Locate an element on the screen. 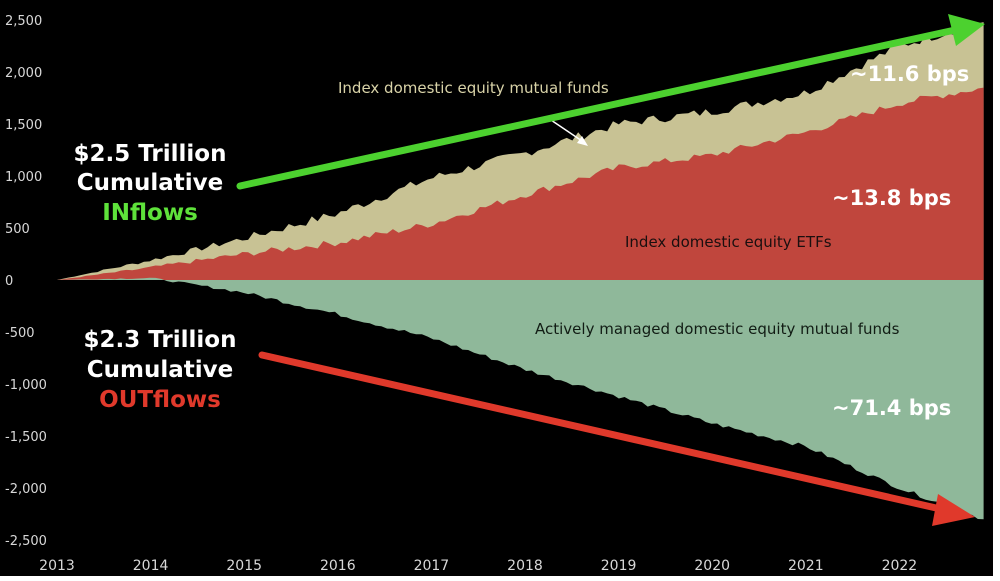  x-tick-label: 2017 is located at coordinates (432, 566).